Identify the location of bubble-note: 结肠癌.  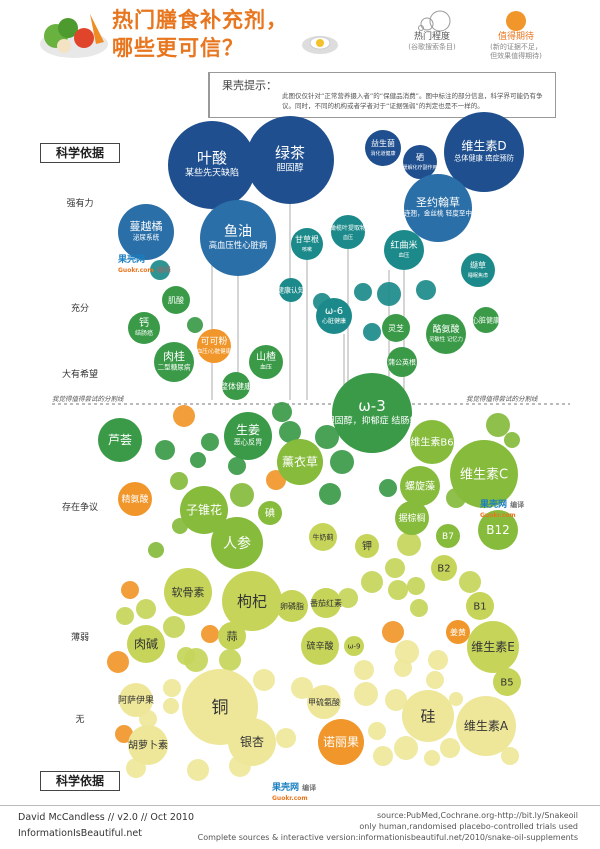
(144, 333).